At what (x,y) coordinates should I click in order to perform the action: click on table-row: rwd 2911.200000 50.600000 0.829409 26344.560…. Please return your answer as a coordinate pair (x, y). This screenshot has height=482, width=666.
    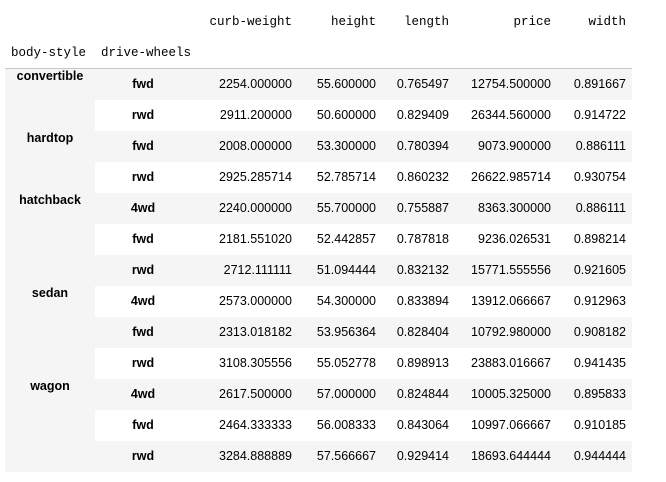
    Looking at the image, I should click on (318, 115).